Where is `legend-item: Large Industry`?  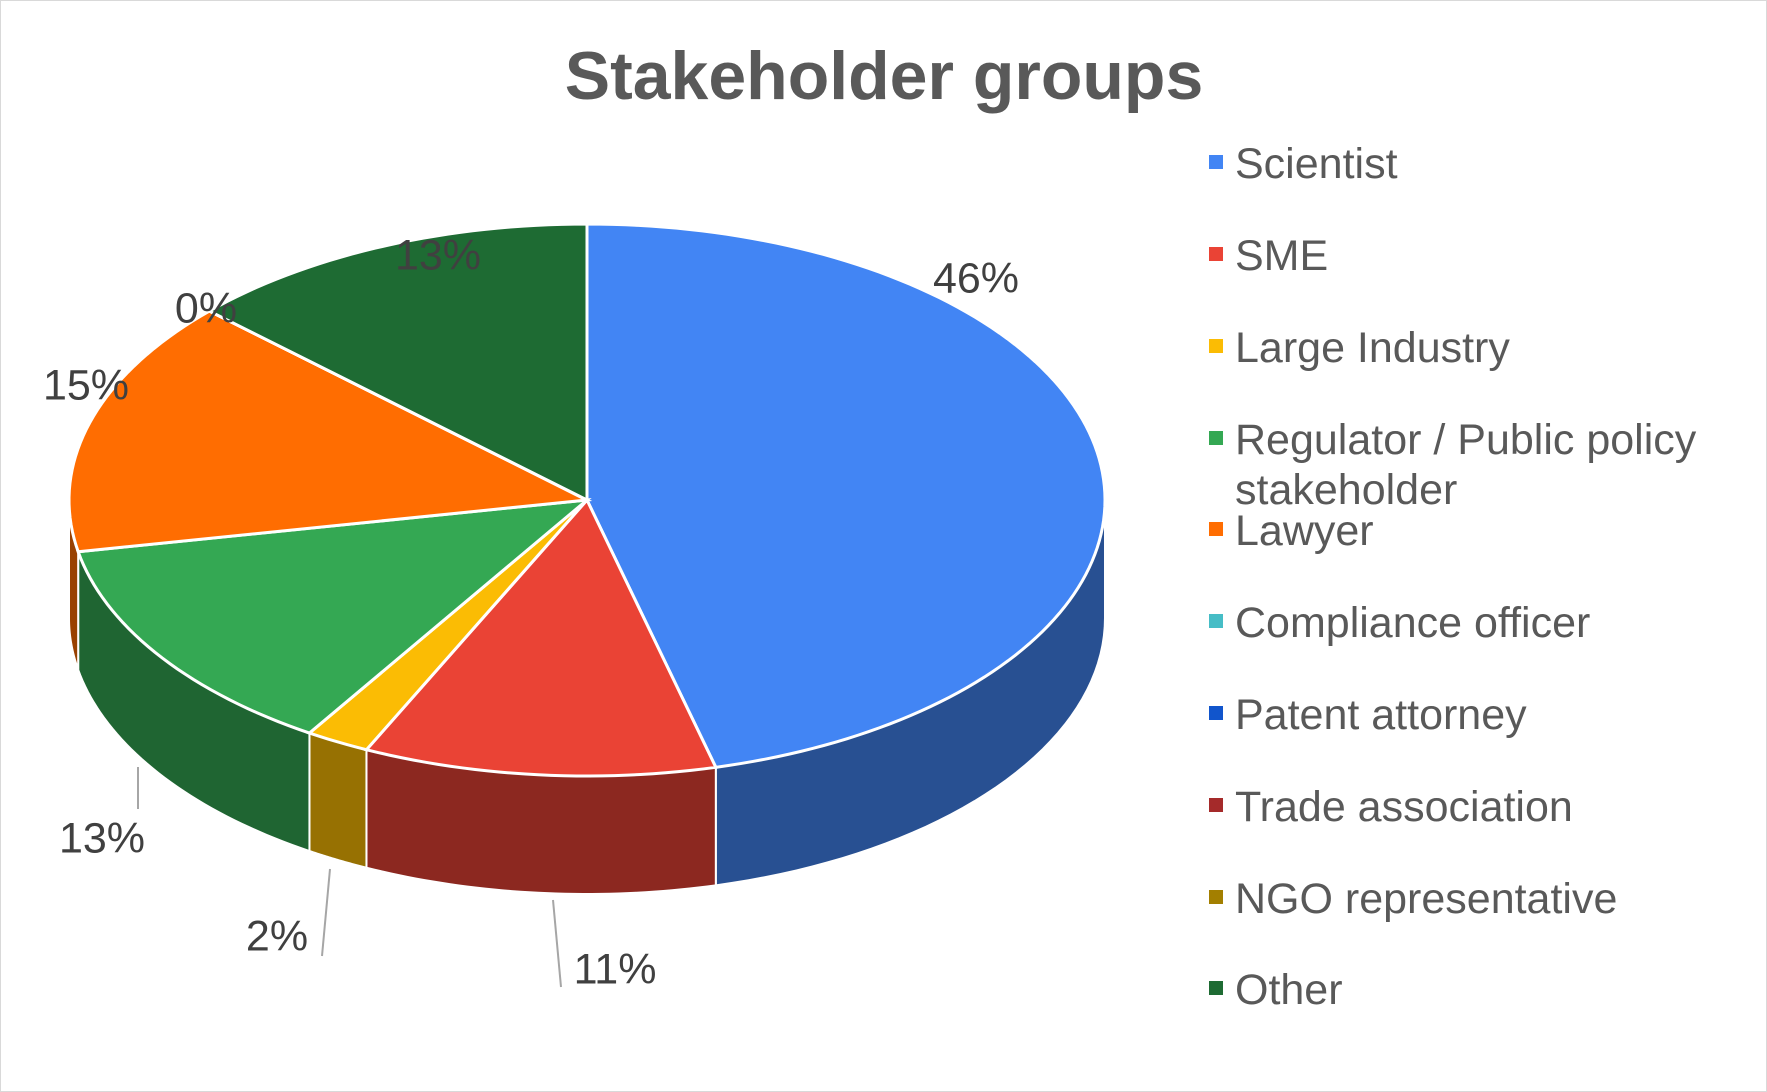
legend-item: Large Industry is located at coordinates (1479, 348).